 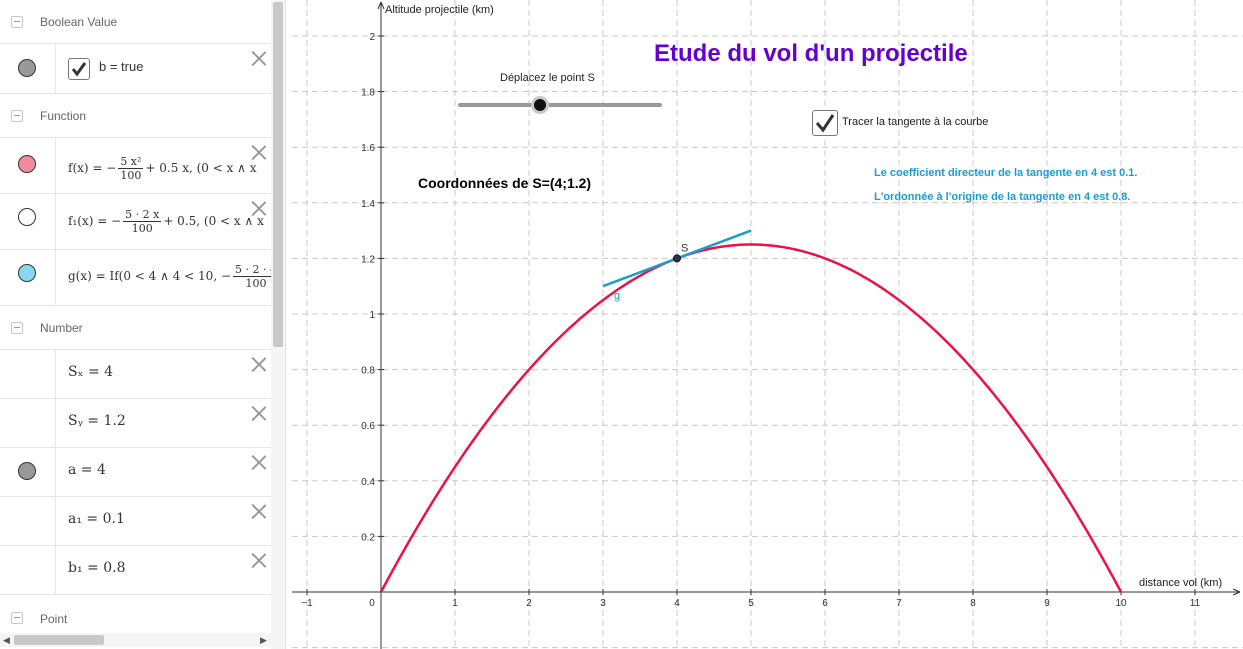 I want to click on y-tick-label: 0.6, so click(x=368, y=426).